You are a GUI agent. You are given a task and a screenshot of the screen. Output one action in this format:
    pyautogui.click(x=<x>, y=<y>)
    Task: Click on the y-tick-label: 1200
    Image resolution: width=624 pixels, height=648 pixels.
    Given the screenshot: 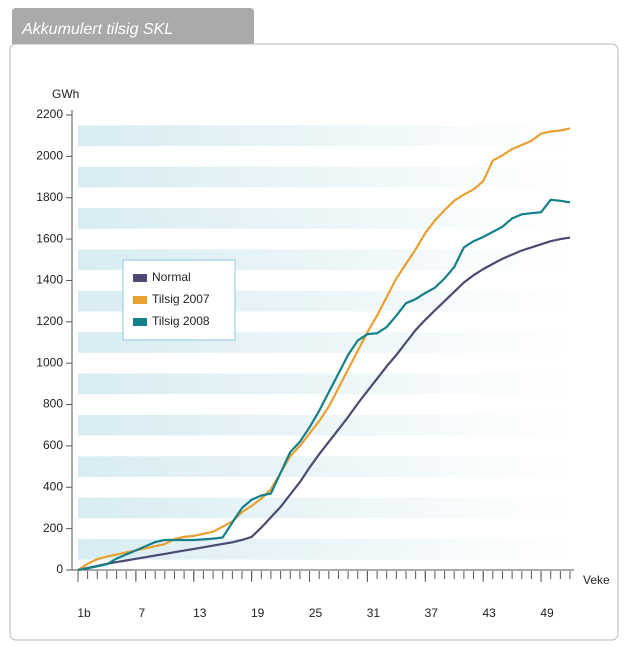 What is the action you would take?
    pyautogui.click(x=49, y=321)
    